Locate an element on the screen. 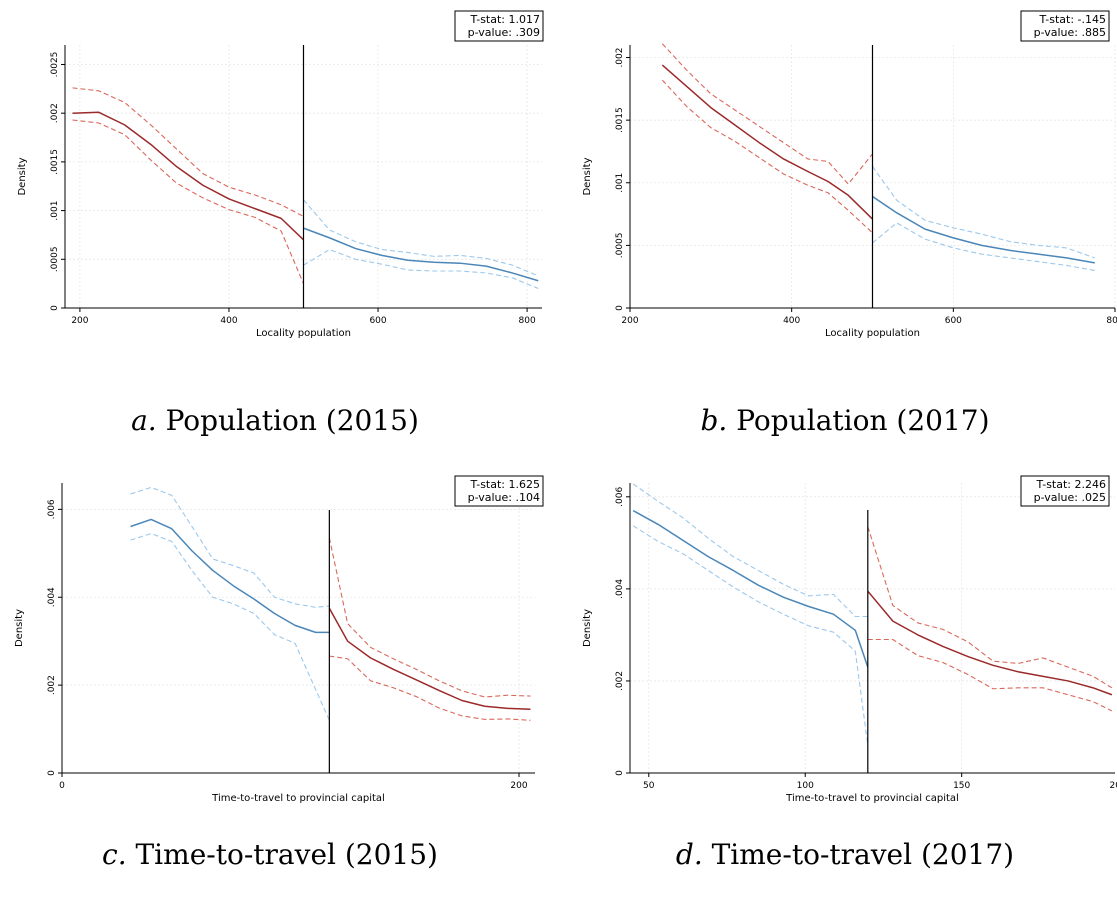  caption-letter: c. is located at coordinates (114, 854).